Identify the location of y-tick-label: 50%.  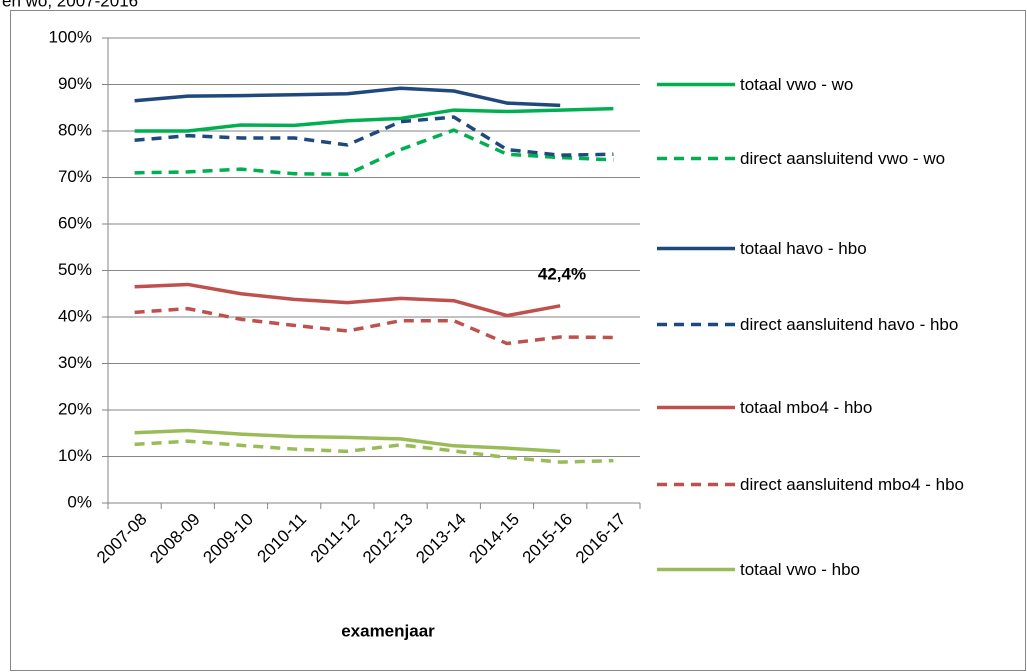
(75, 269).